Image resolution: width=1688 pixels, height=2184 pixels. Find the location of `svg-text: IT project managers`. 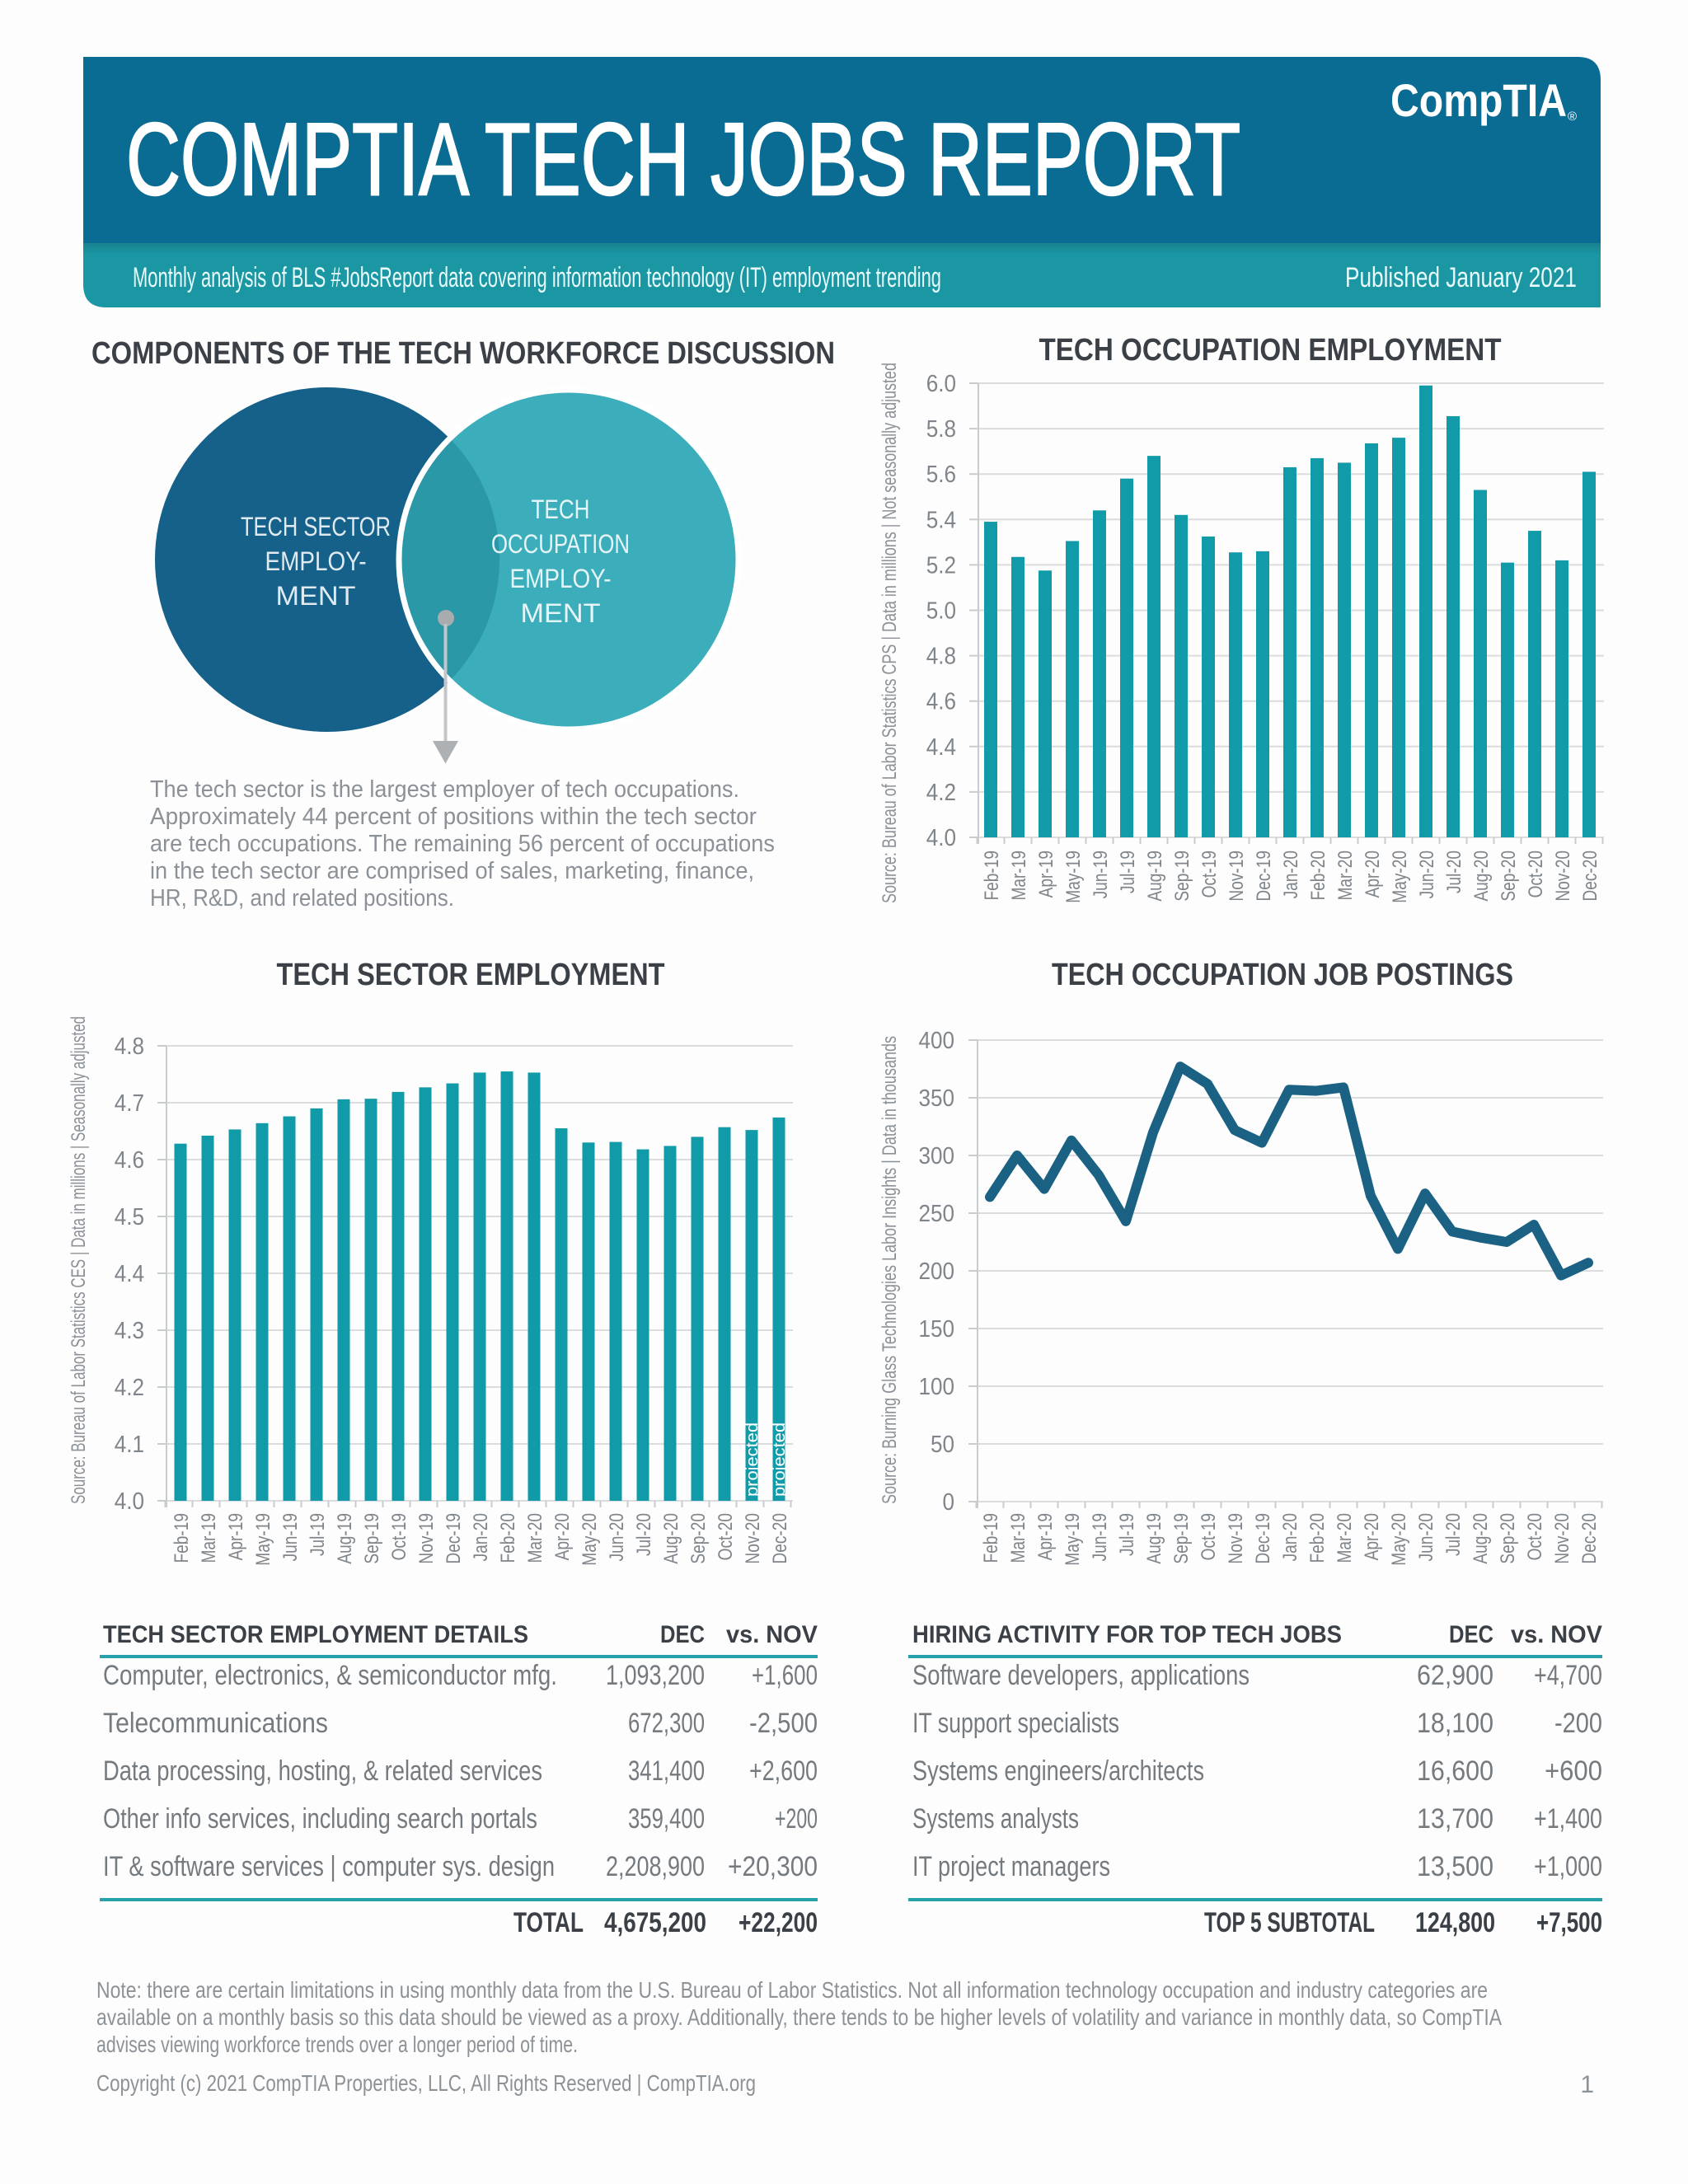

svg-text: IT project managers is located at coordinates (1011, 1866).